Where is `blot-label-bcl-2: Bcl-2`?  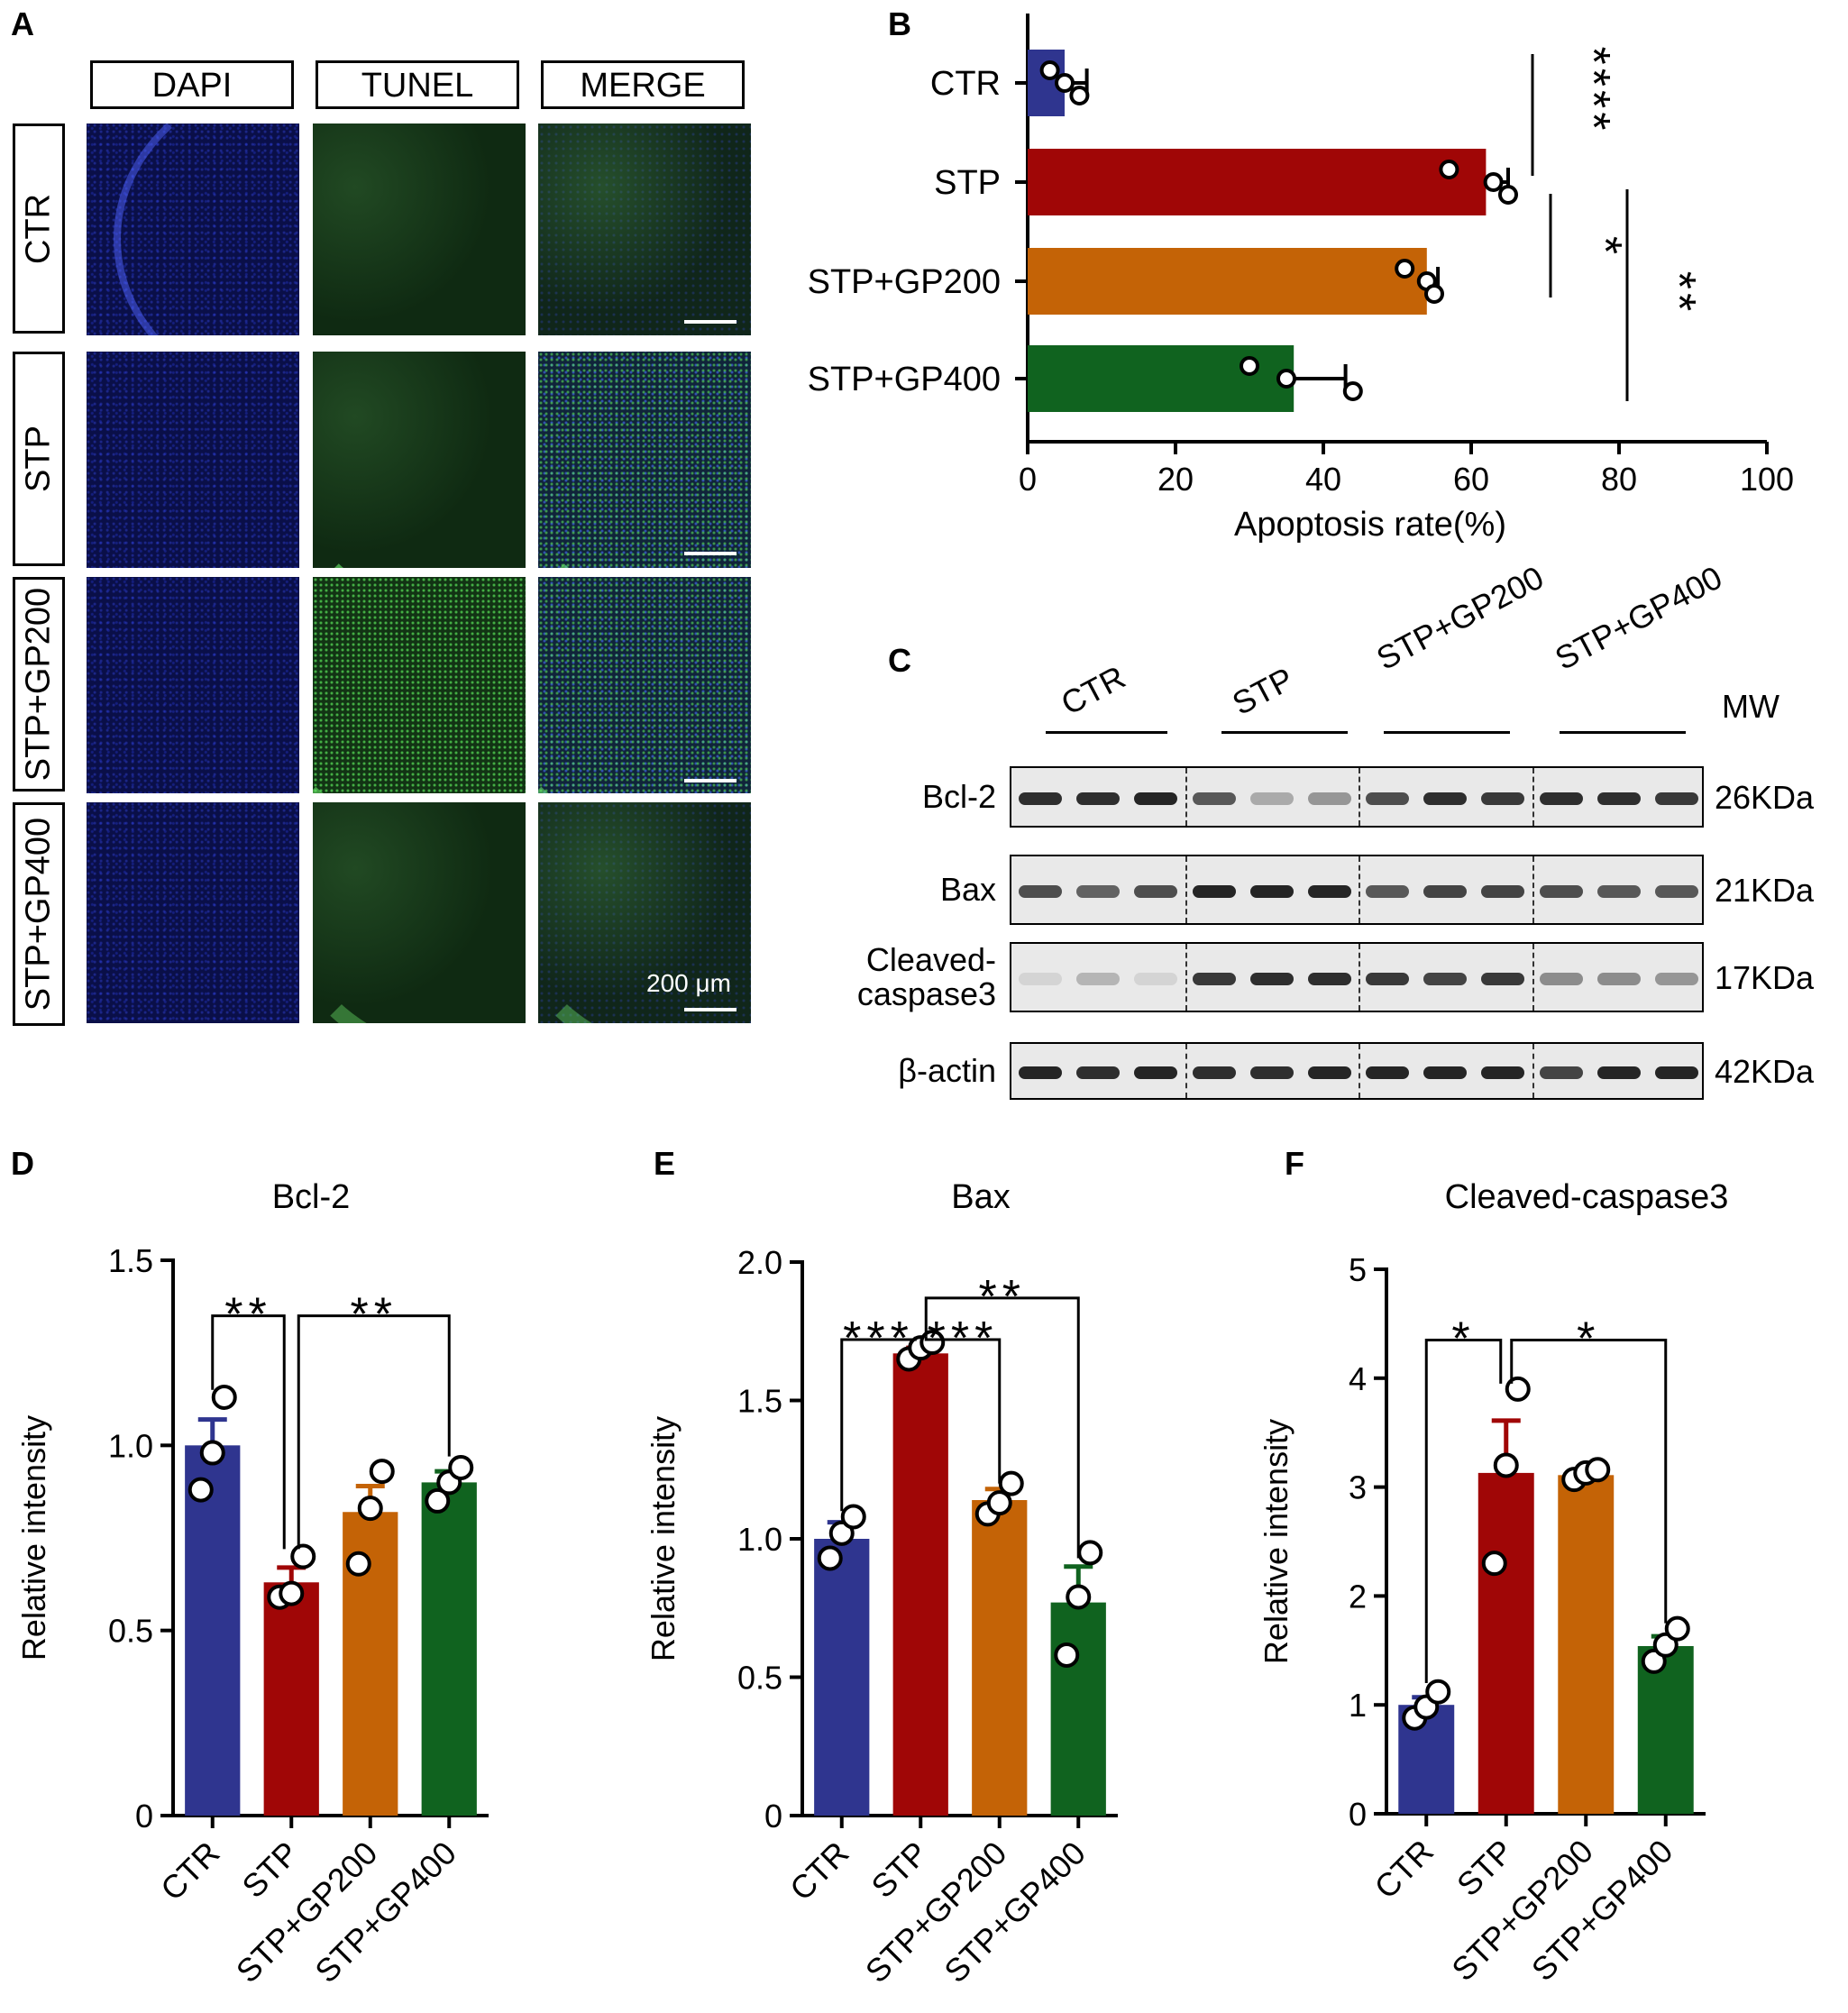 blot-label-bcl-2: Bcl-2 is located at coordinates (958, 796).